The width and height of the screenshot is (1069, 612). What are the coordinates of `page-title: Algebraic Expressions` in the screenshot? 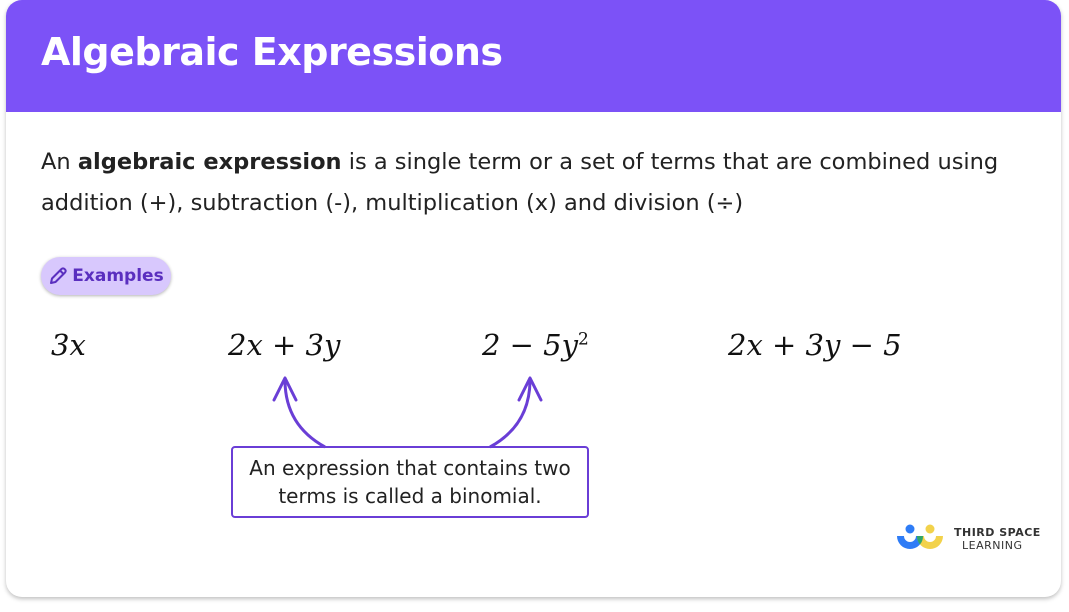 It's located at (272, 52).